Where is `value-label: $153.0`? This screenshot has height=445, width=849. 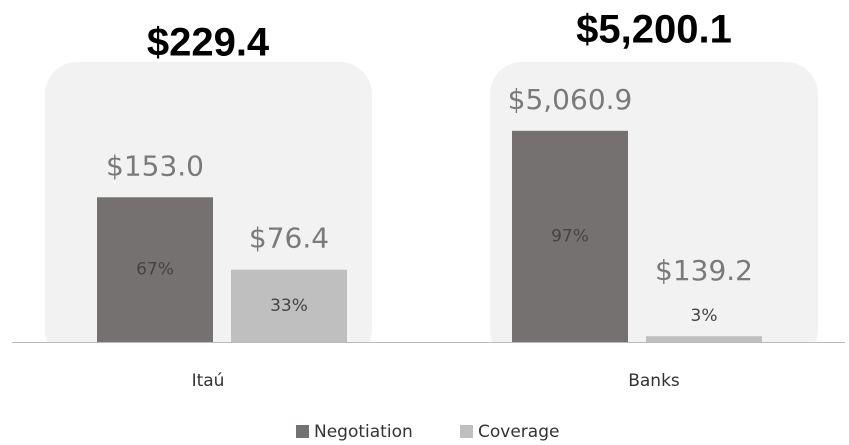
value-label: $153.0 is located at coordinates (155, 165).